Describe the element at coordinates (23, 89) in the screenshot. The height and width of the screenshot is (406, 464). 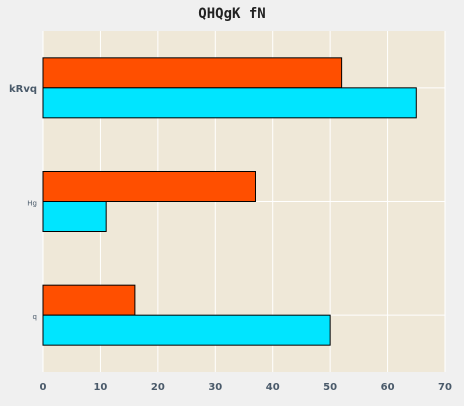
I see `y-tick-label-0: kRvq` at that location.